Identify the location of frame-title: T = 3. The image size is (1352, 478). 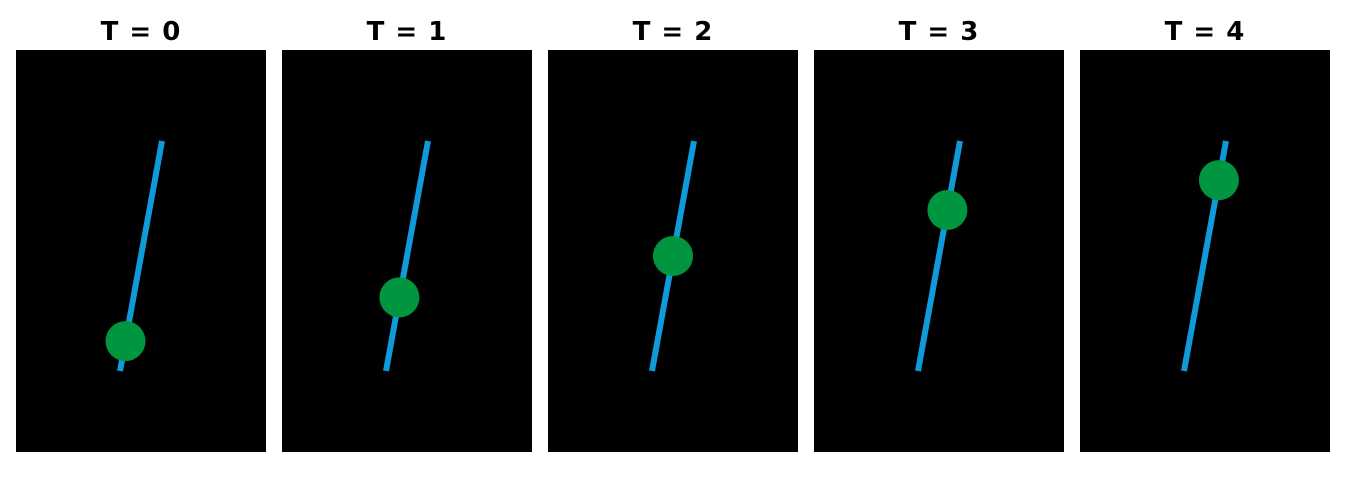
(939, 32).